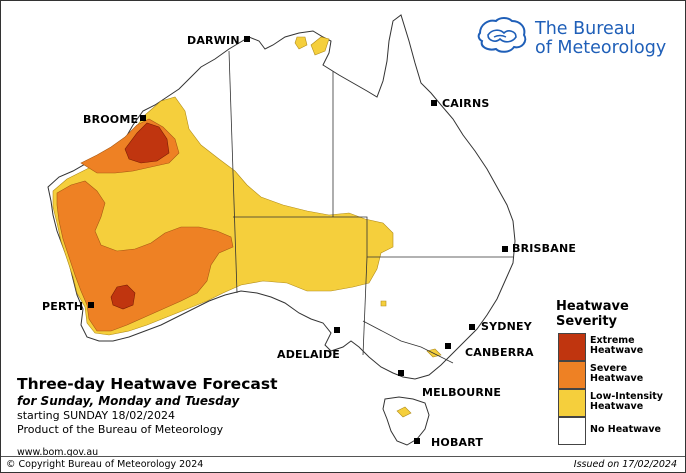 Image resolution: width=686 pixels, height=473 pixels. I want to click on legend-title-line-1: Heatwave, so click(592, 306).